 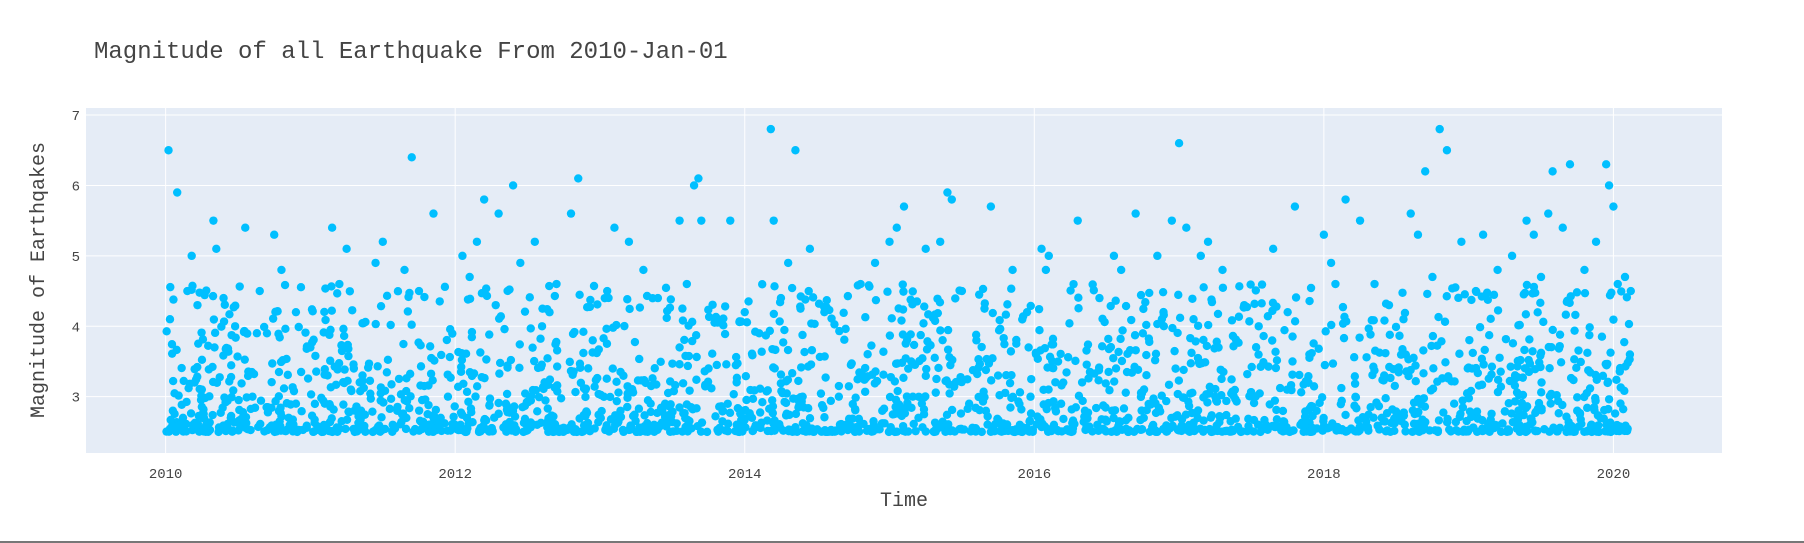 What do you see at coordinates (76, 117) in the screenshot?
I see `y-tick-label: 7` at bounding box center [76, 117].